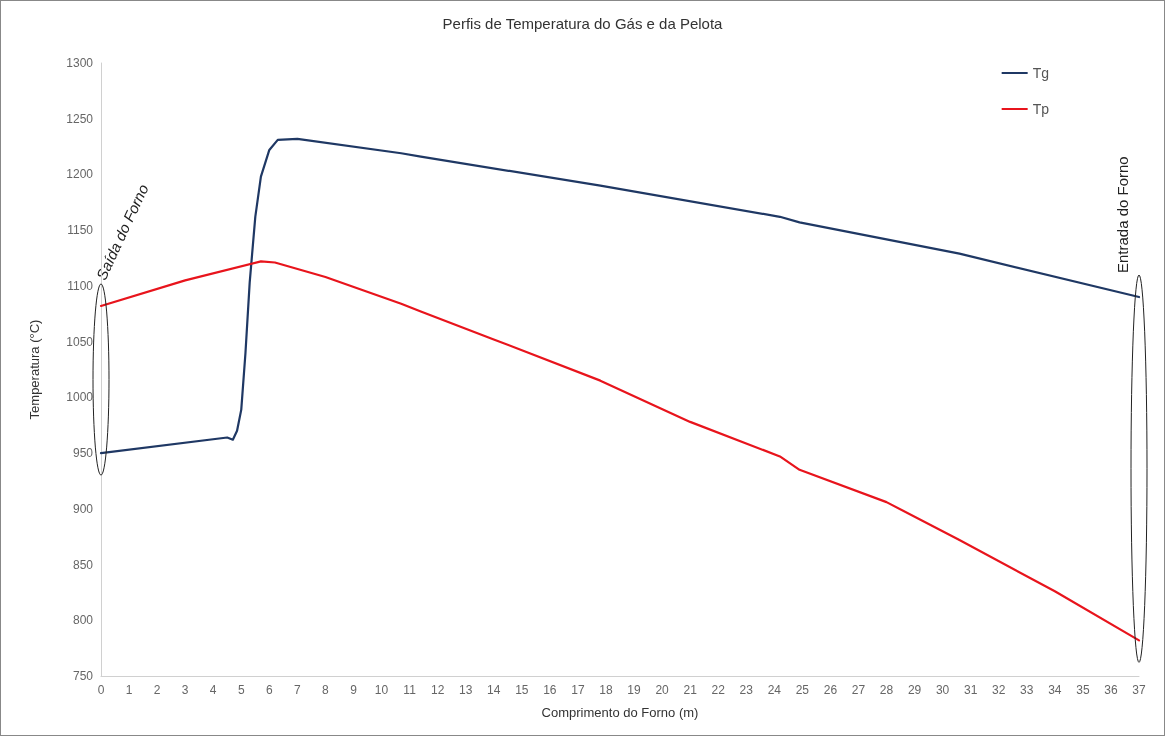  Describe the element at coordinates (326, 690) in the screenshot. I see `x-tick-label: 8` at that location.